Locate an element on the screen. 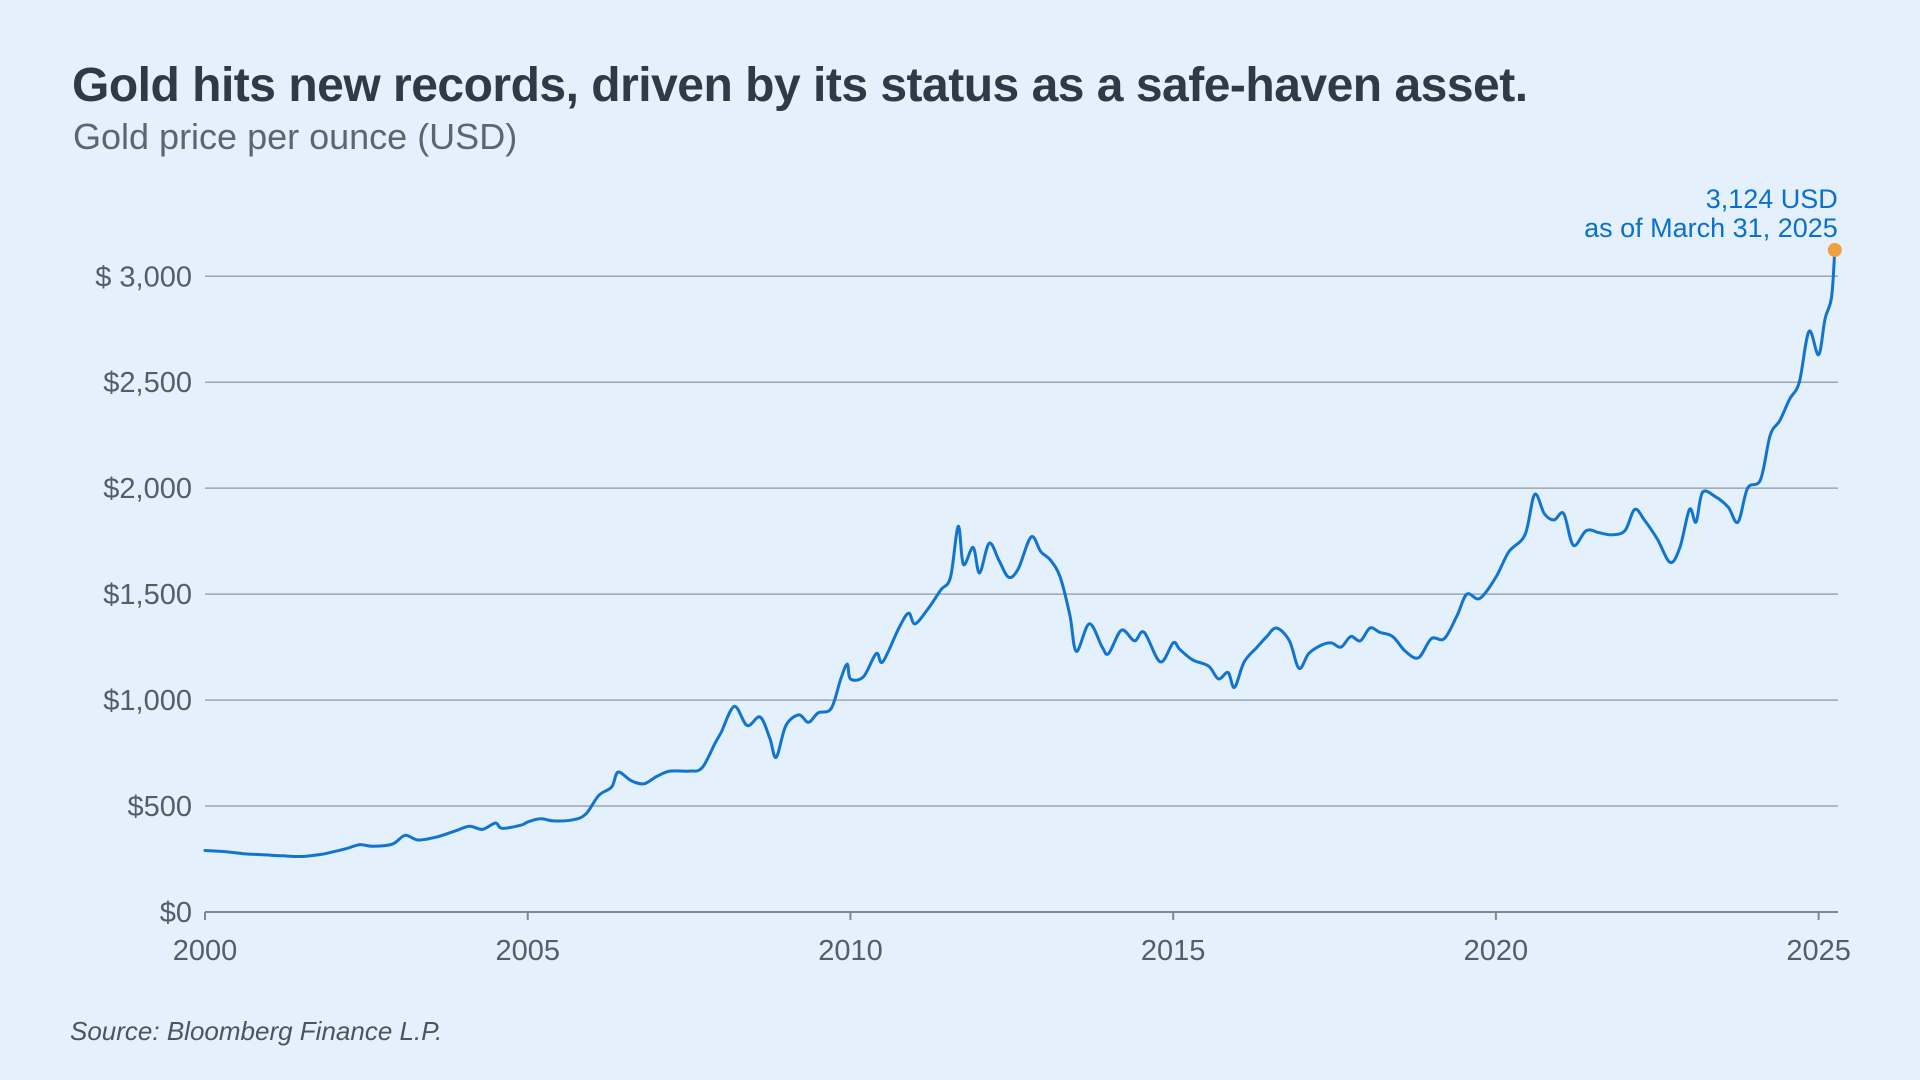 Image resolution: width=1920 pixels, height=1080 pixels. y-tick-label: $2,000 is located at coordinates (147, 489).